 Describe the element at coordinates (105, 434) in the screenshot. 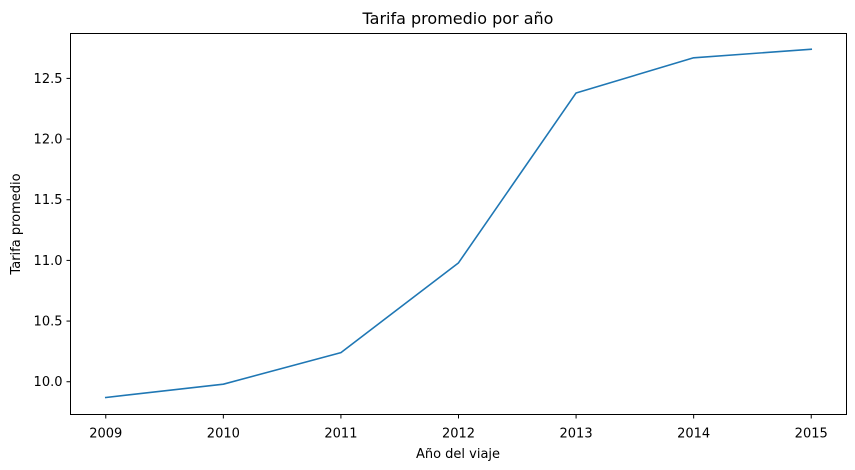

I see `x-tick-label: 2009` at that location.